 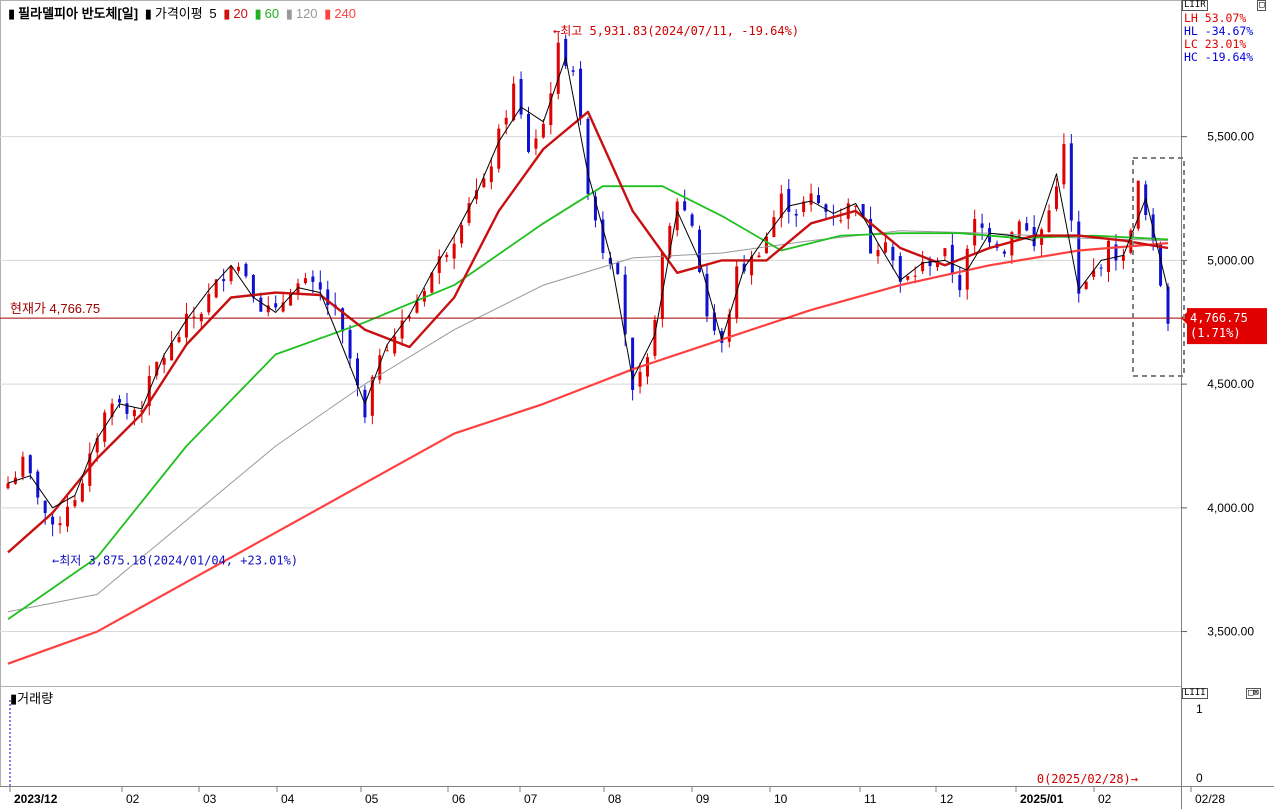 What do you see at coordinates (1158, 267) in the screenshot?
I see `highlight-box` at bounding box center [1158, 267].